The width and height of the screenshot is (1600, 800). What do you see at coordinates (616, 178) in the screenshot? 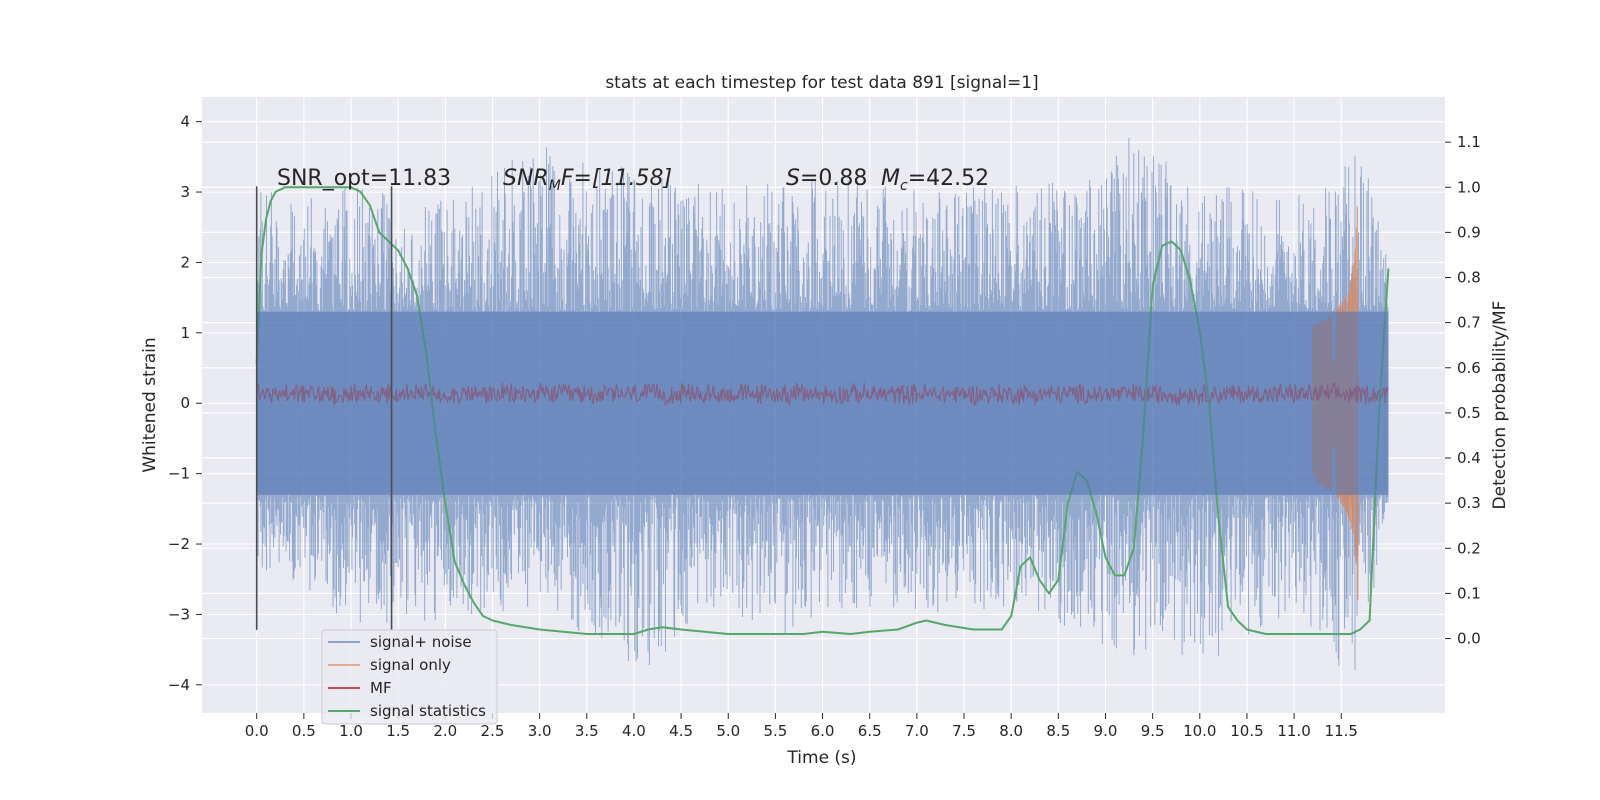
I see `annotation-snr-mf-f: F=[11.58]` at bounding box center [616, 178].